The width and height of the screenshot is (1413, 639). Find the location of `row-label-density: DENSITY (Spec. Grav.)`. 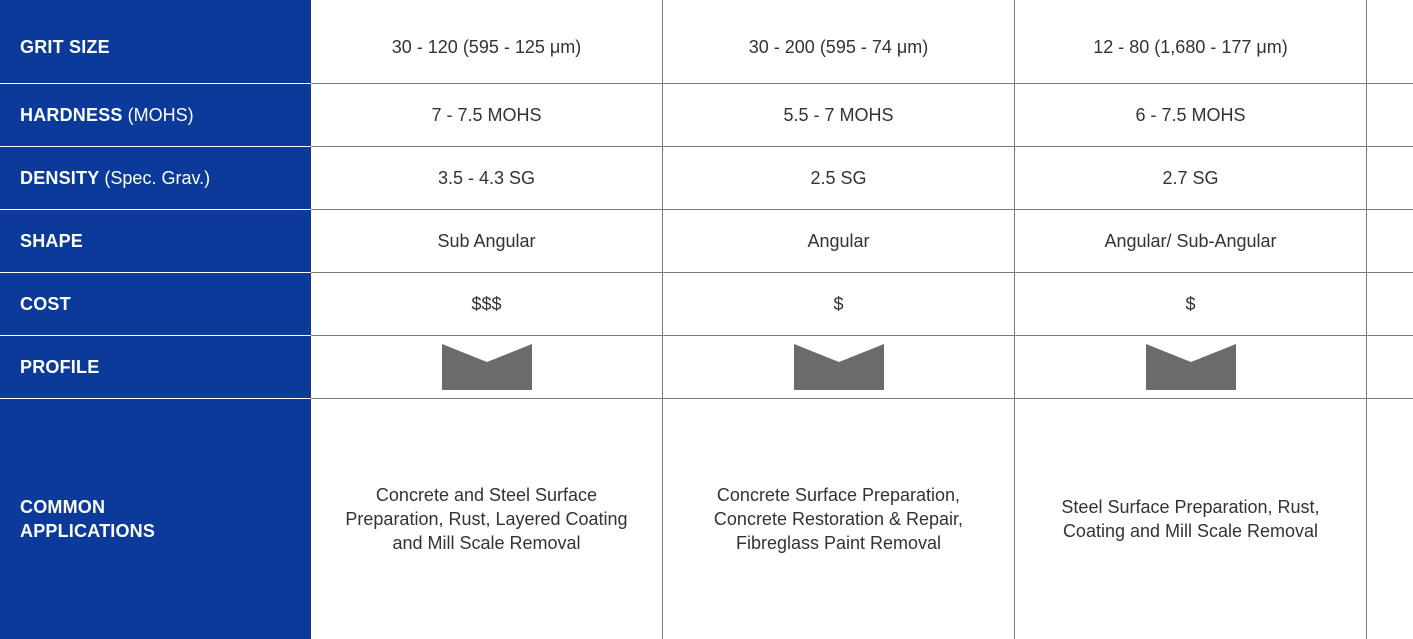

row-label-density: DENSITY (Spec. Grav.) is located at coordinates (155, 178).